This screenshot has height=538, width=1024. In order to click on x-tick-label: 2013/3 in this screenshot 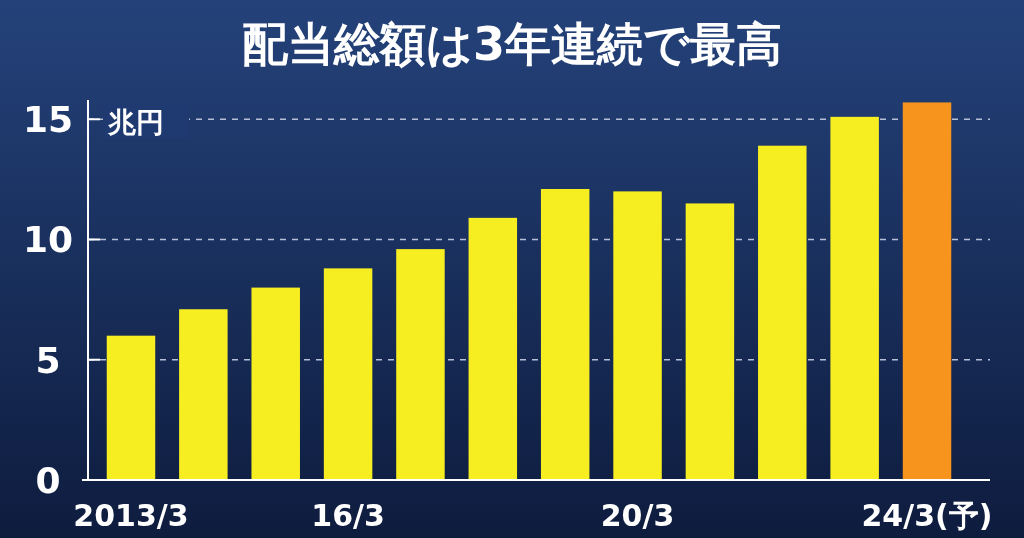, I will do `click(131, 515)`.